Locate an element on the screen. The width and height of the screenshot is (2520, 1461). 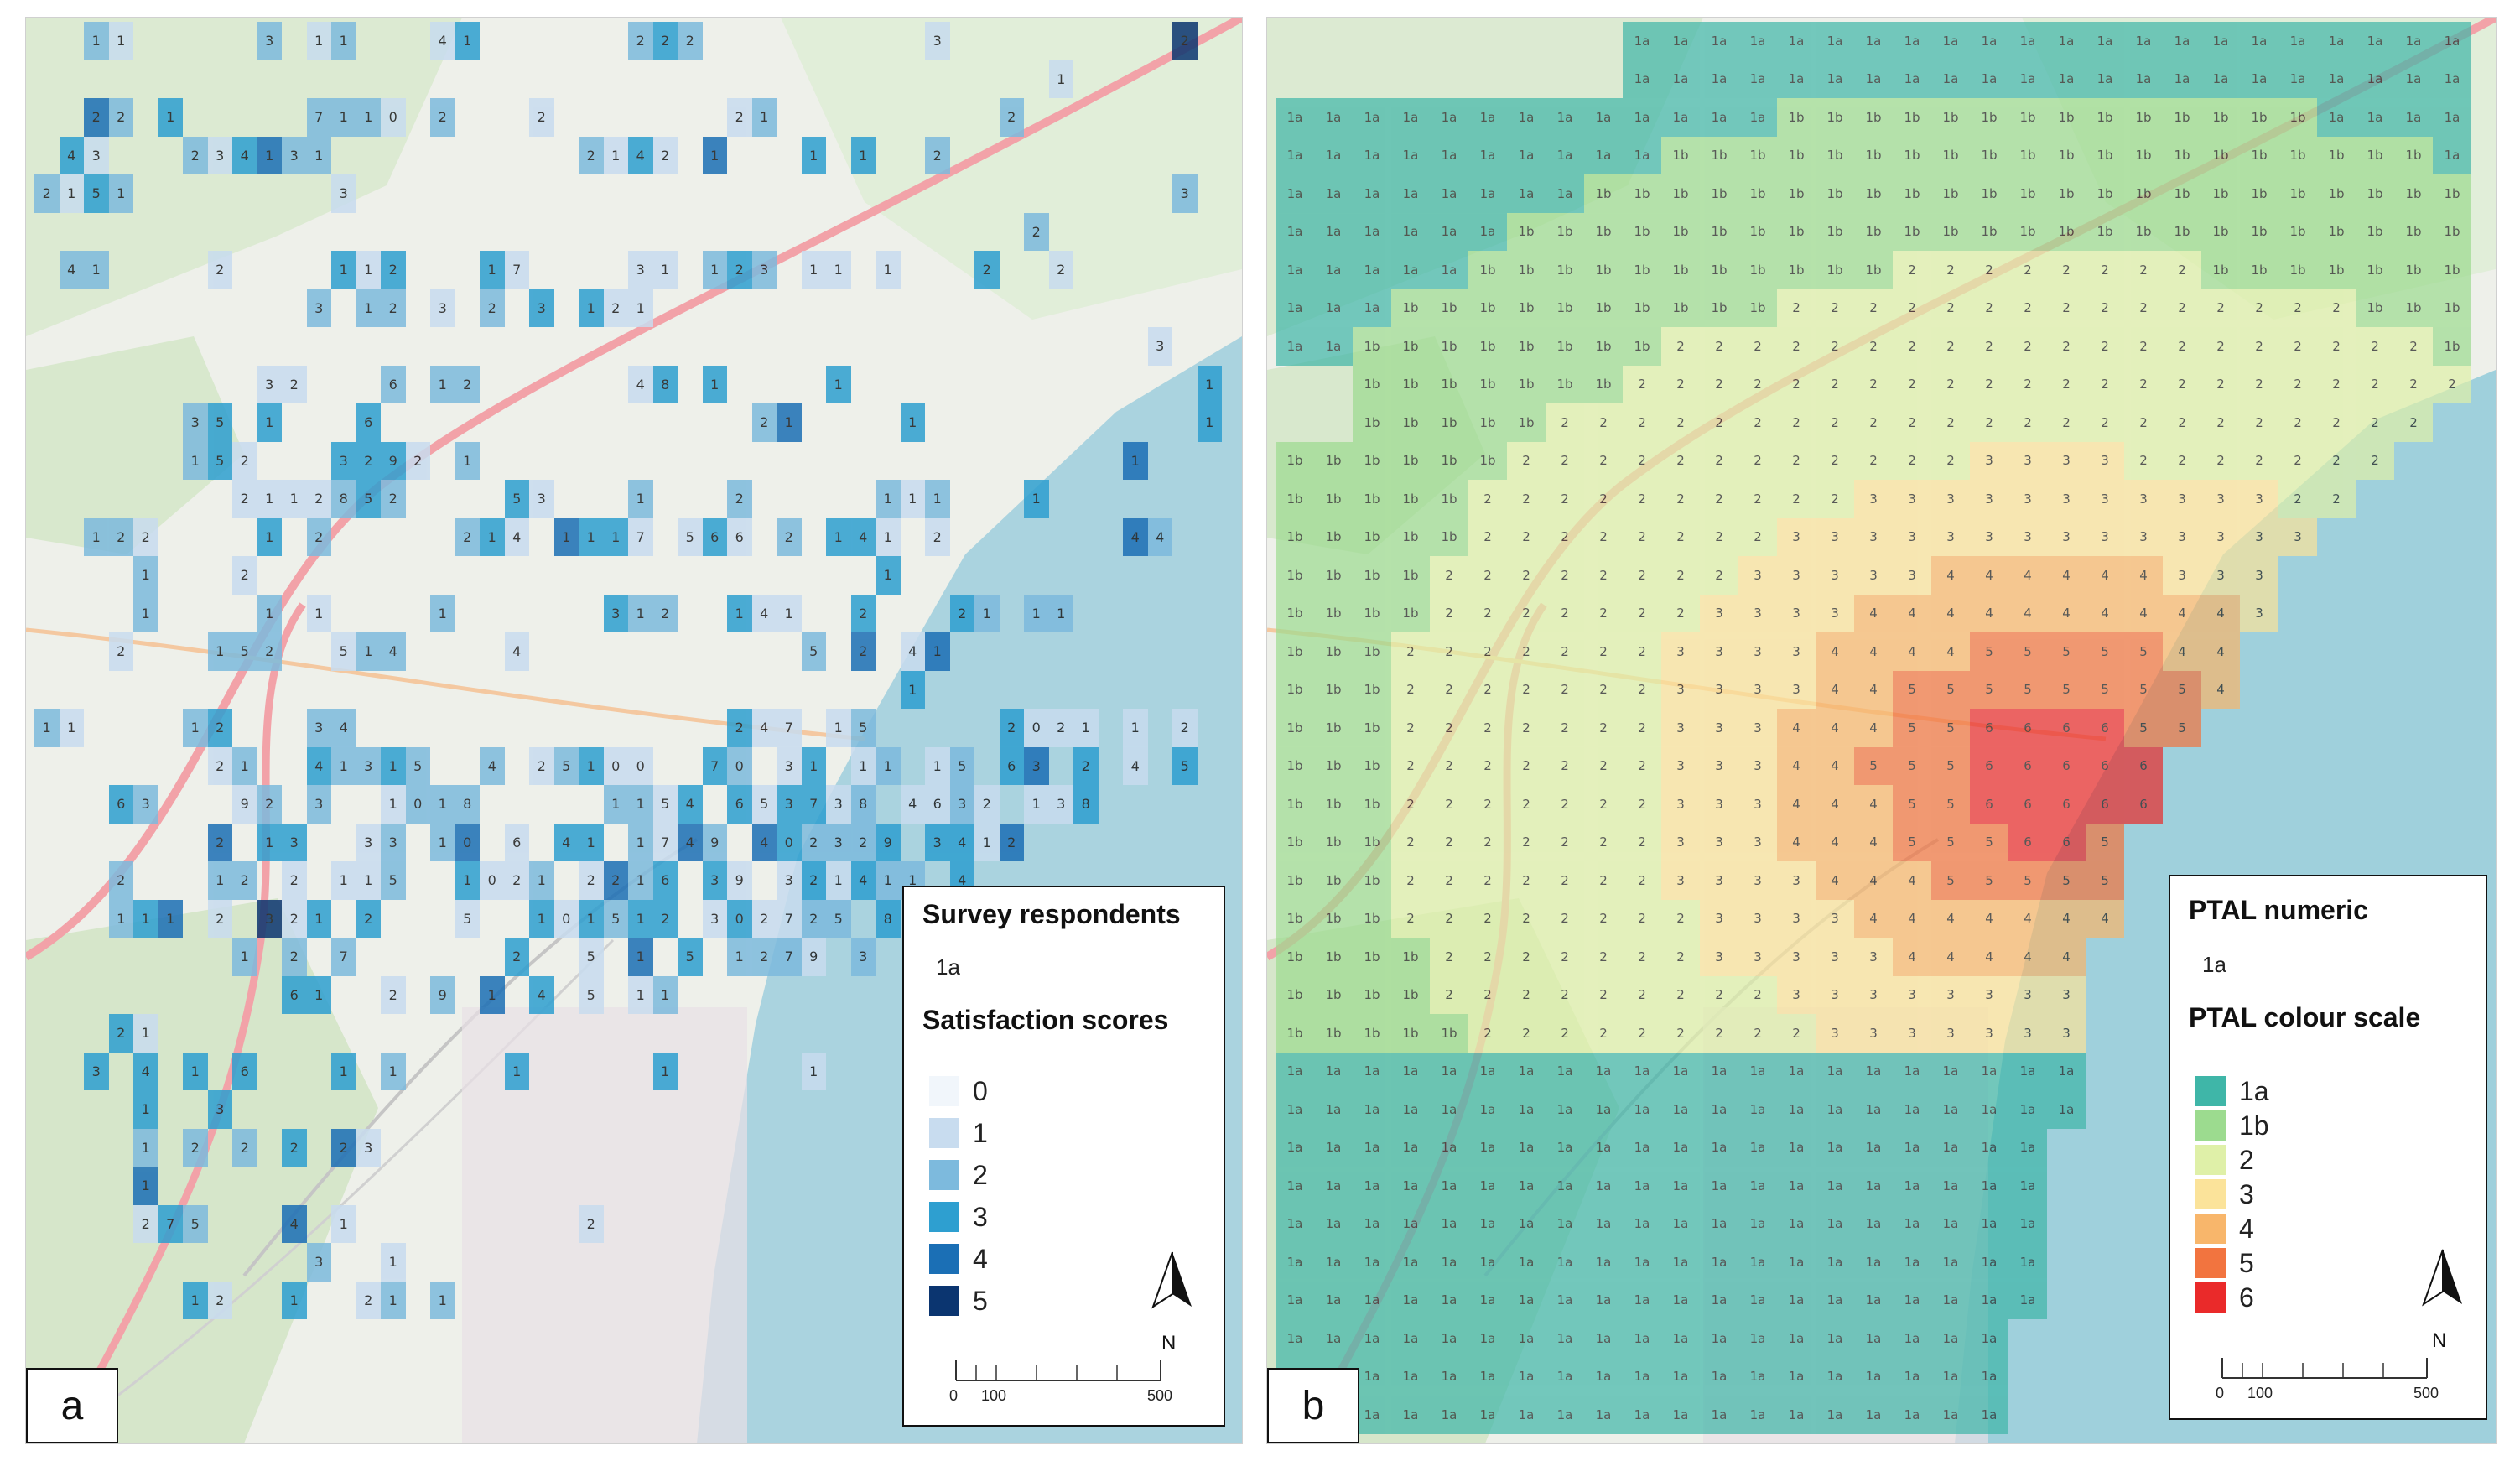
grid-cell: 8 is located at coordinates (888, 918).